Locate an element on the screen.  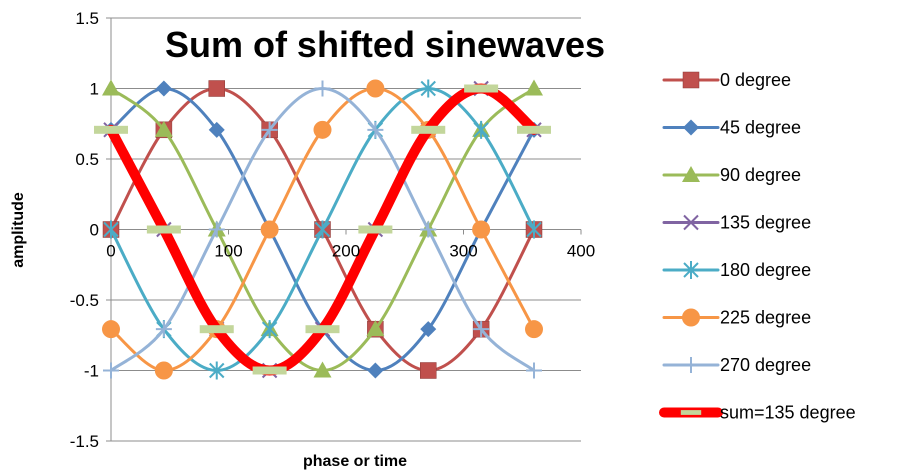
y-tick-label: 0.5 is located at coordinates (87, 159).